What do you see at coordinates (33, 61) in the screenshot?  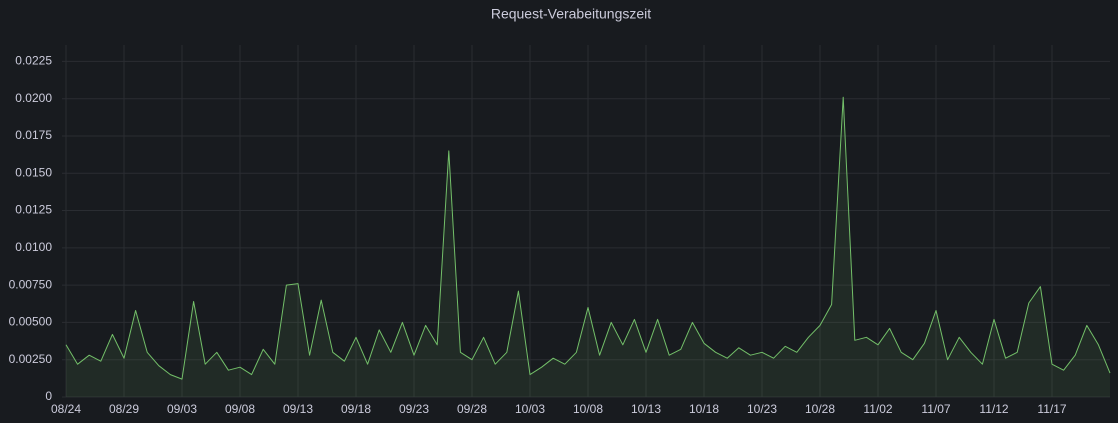 I see `y-tick-label: 0.0225` at bounding box center [33, 61].